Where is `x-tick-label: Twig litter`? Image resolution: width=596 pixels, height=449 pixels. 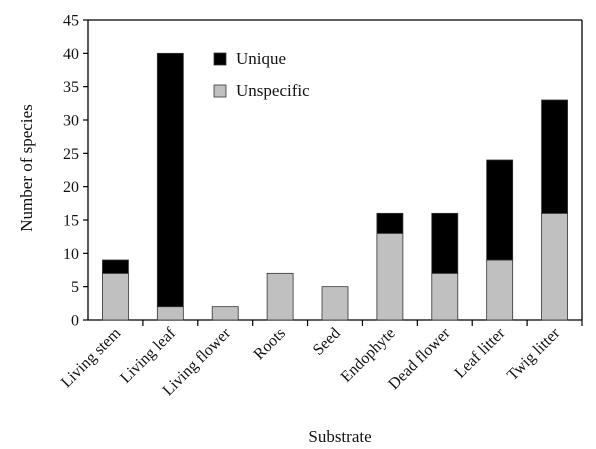
x-tick-label: Twig litter is located at coordinates (534, 354).